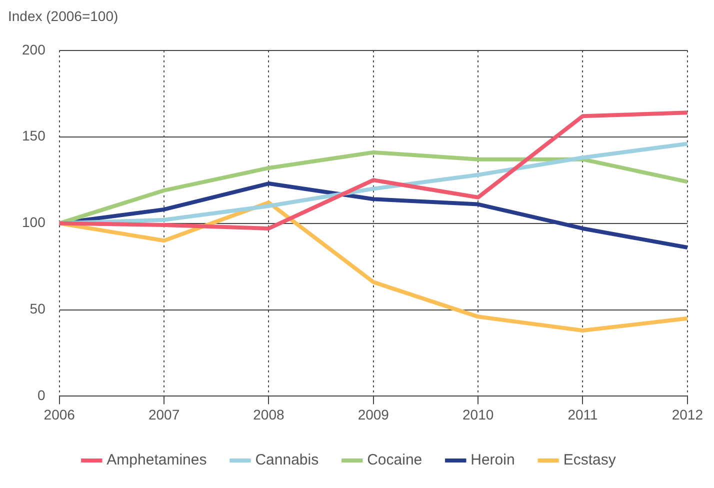 This screenshot has width=714, height=488. I want to click on y-tick-label: 100, so click(34, 222).